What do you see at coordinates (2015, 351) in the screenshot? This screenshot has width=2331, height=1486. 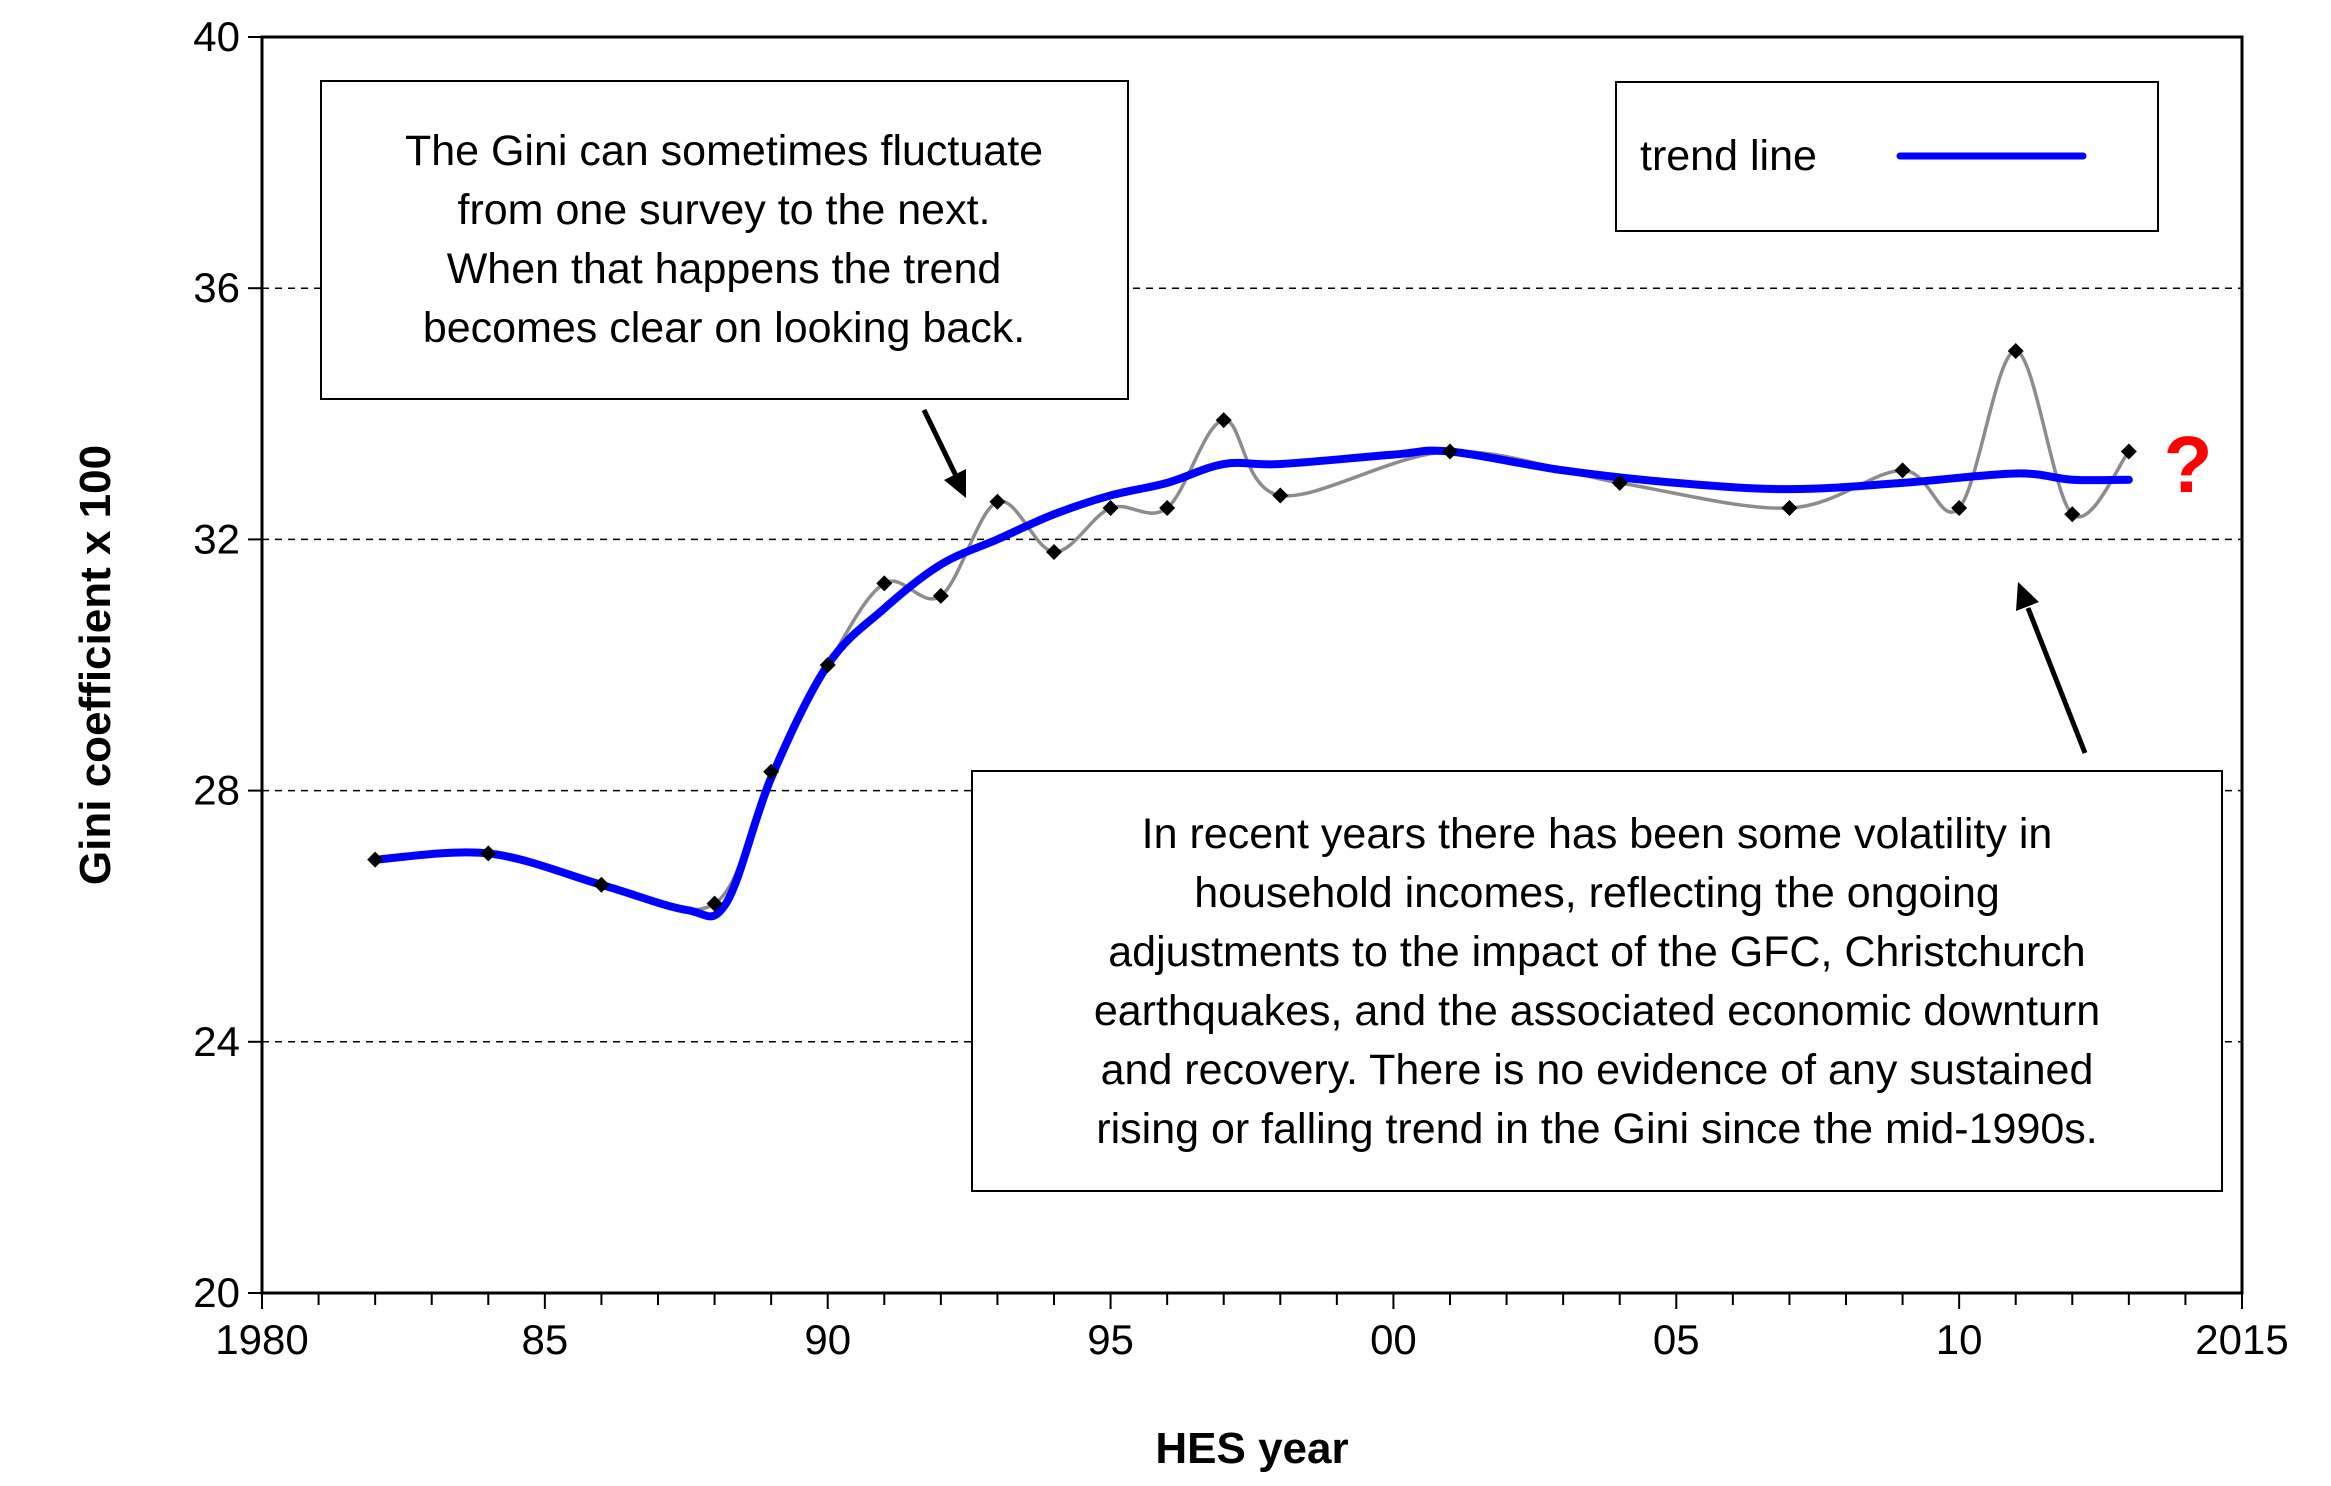 I see `data-point-2011` at bounding box center [2015, 351].